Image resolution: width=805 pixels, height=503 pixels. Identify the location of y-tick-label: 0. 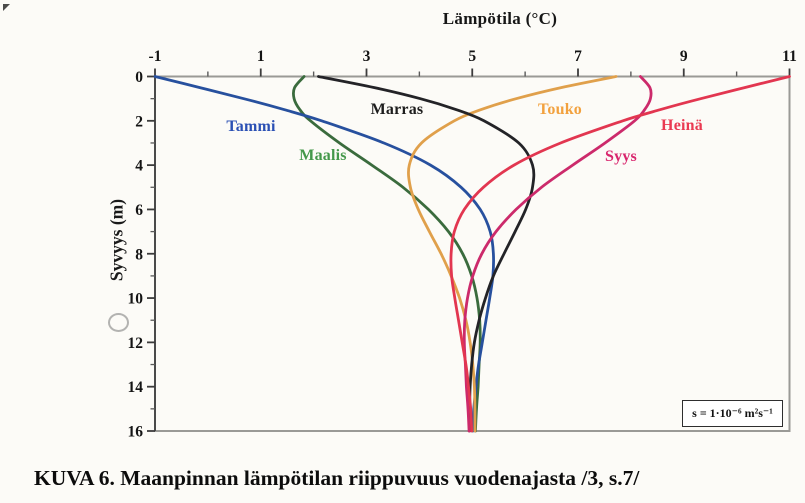
(139, 77).